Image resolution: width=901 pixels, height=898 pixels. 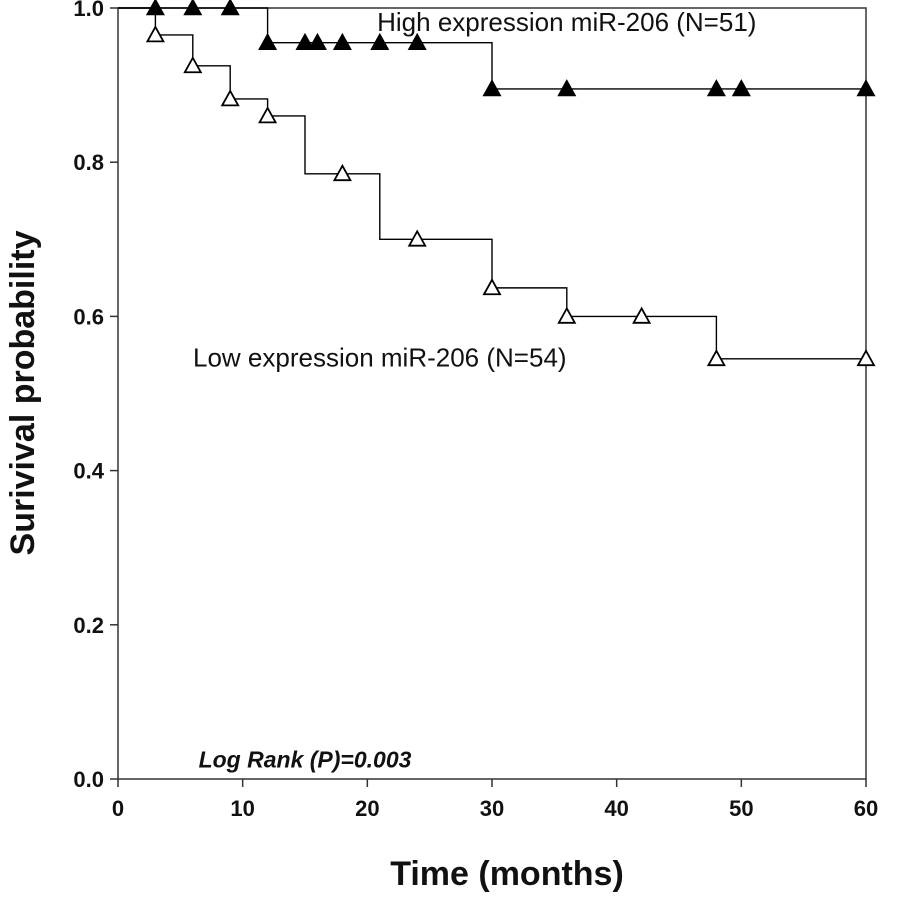 I want to click on x-tick-label: 40, so click(x=616, y=808).